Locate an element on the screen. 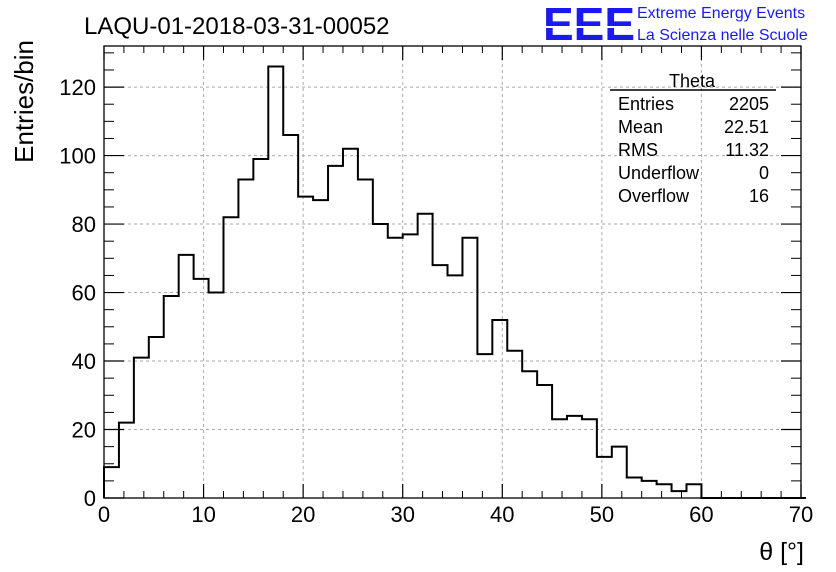 Image resolution: width=836 pixels, height=572 pixels. x-tick-label: 50 is located at coordinates (602, 514).